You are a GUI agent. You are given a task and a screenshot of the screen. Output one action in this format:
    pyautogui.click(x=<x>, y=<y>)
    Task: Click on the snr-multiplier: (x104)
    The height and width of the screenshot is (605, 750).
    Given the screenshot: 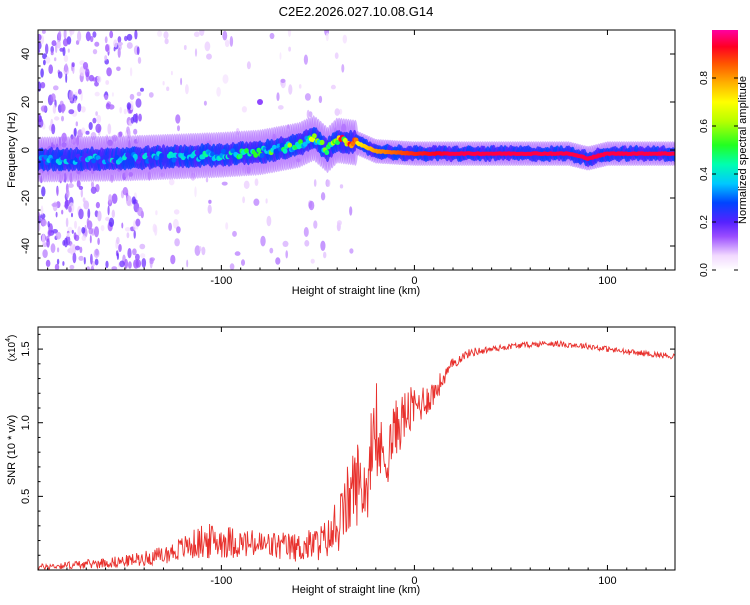 What is the action you would take?
    pyautogui.click(x=11, y=348)
    